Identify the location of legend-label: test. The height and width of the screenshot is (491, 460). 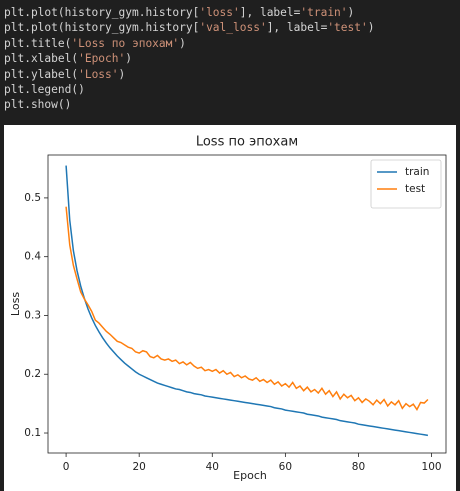
(415, 189).